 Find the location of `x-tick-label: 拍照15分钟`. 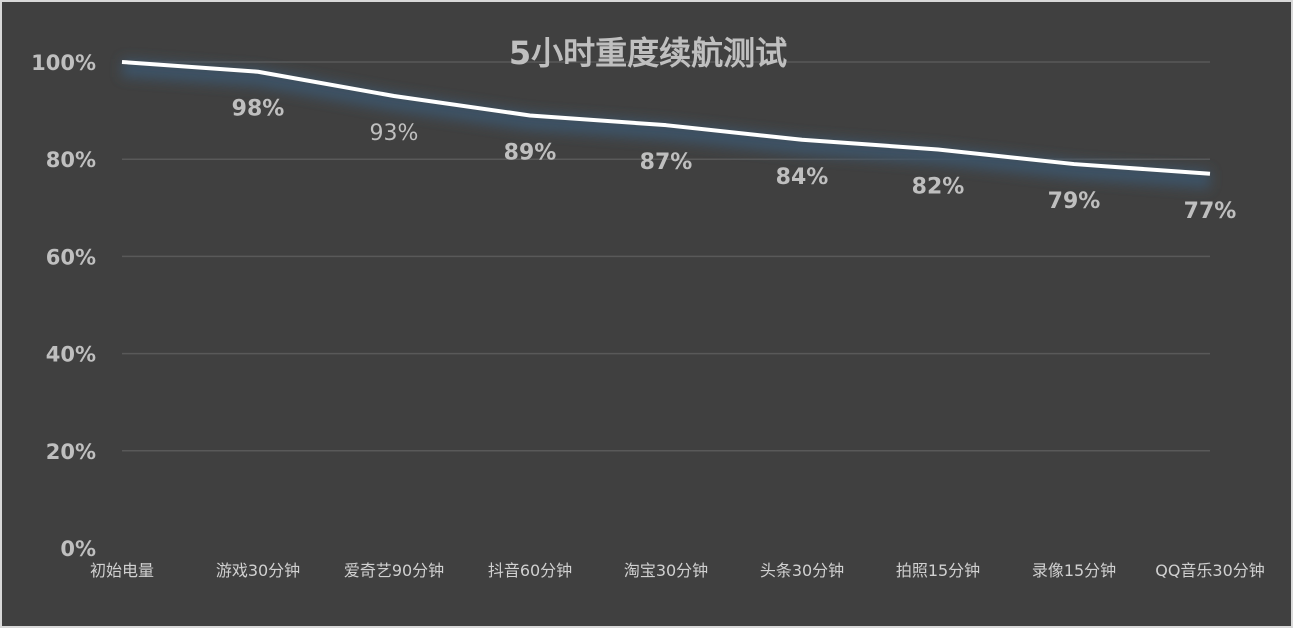

x-tick-label: 拍照15分钟 is located at coordinates (938, 570).